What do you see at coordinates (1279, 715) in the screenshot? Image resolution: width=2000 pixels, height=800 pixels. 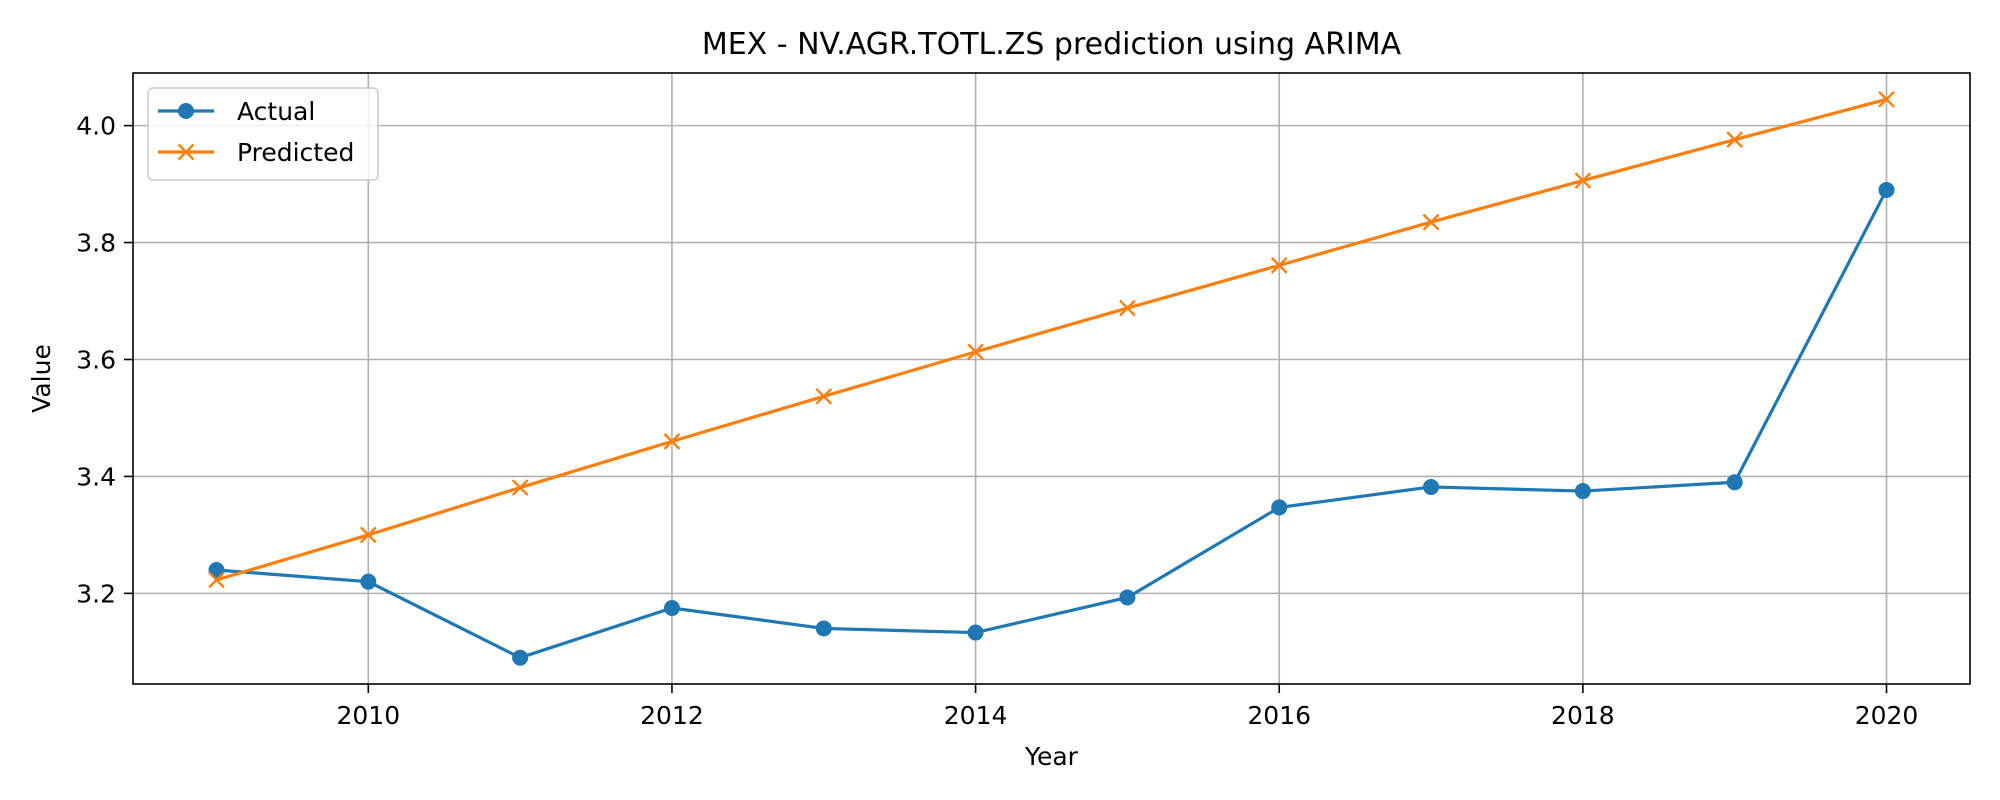 I see `x-tick-label: 2016` at bounding box center [1279, 715].